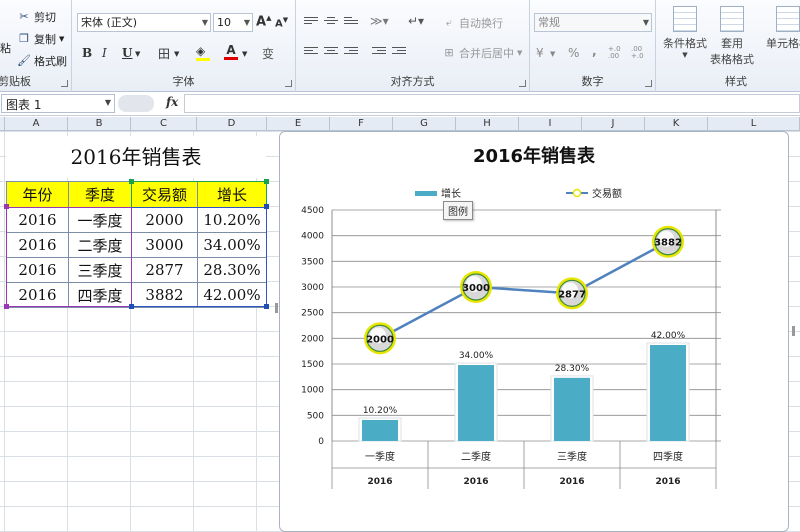 The image size is (800, 532). Describe the element at coordinates (233, 22) in the screenshot. I see `font-size-select: 10 ▼` at that location.